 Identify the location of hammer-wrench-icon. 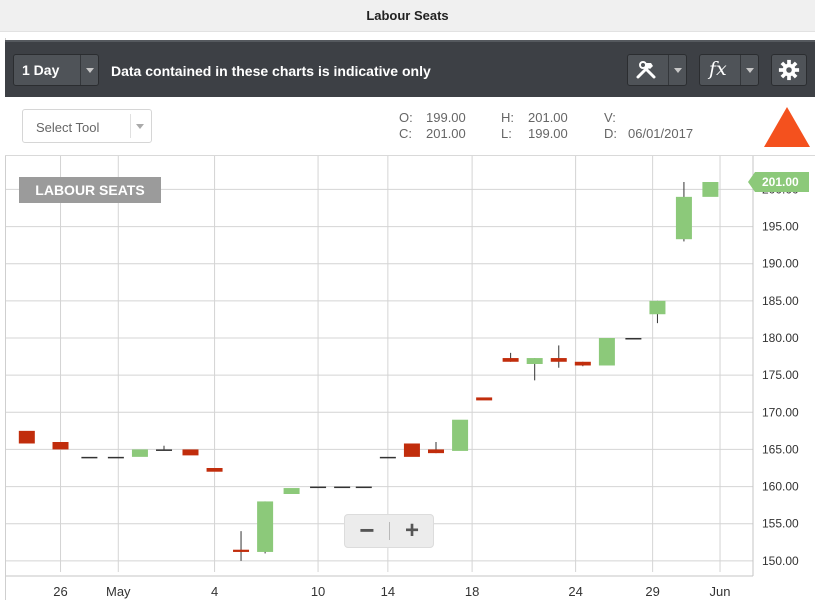
(646, 70).